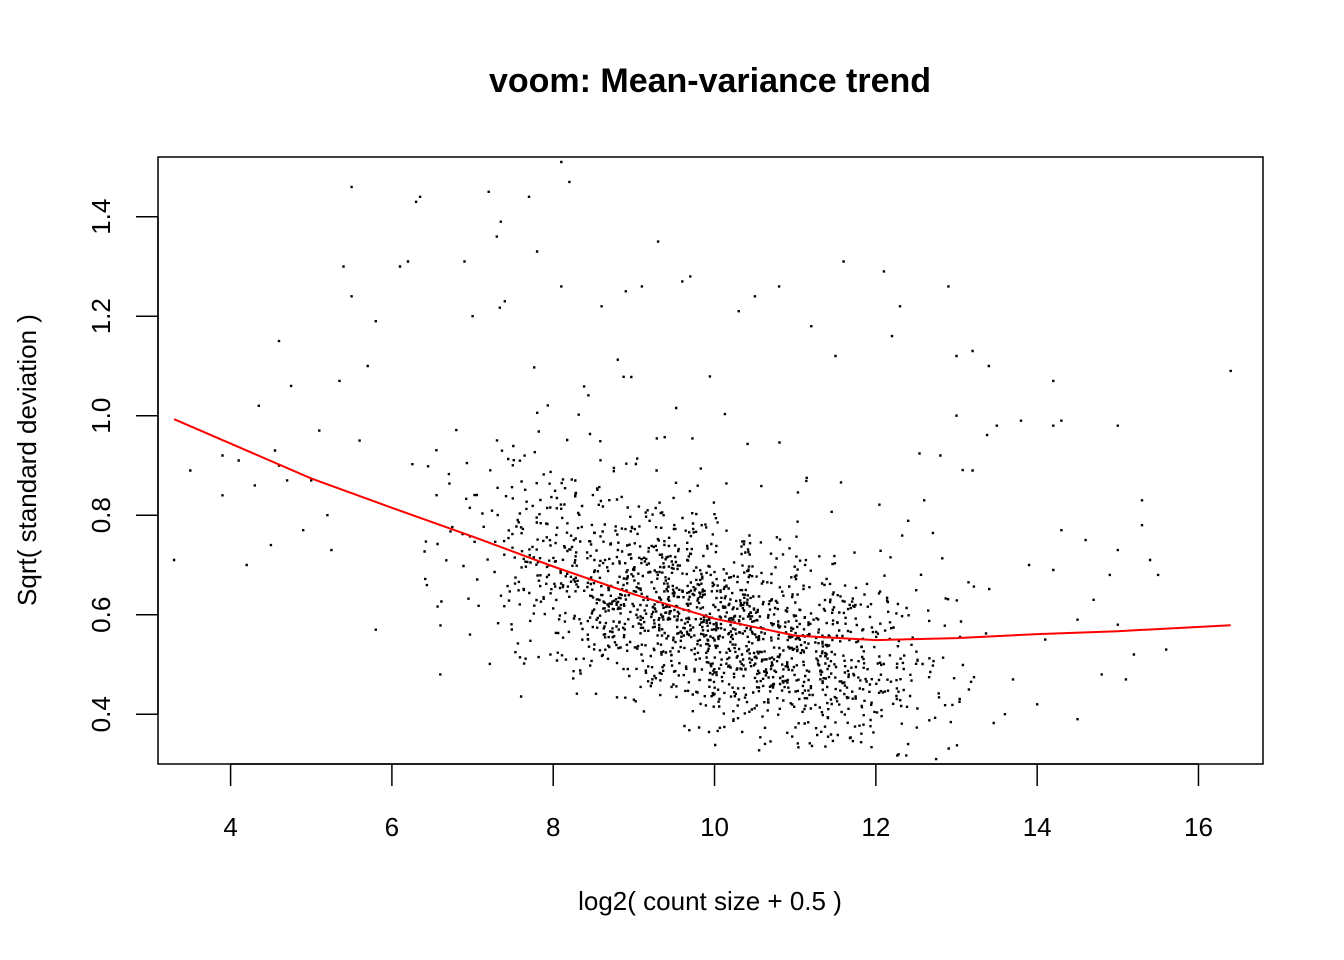 The height and width of the screenshot is (960, 1344). Describe the element at coordinates (714, 827) in the screenshot. I see `x-tick-label: 10` at that location.